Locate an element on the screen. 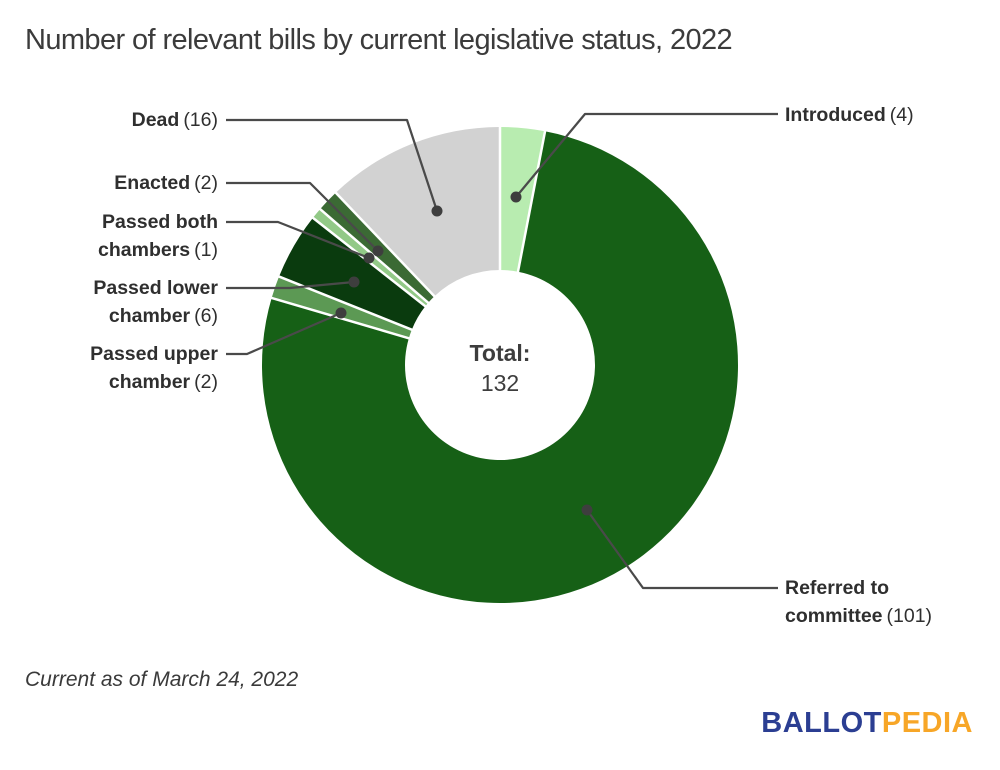 This screenshot has width=1000, height=770. callout-referred-to-committee-count: (101) is located at coordinates (909, 616).